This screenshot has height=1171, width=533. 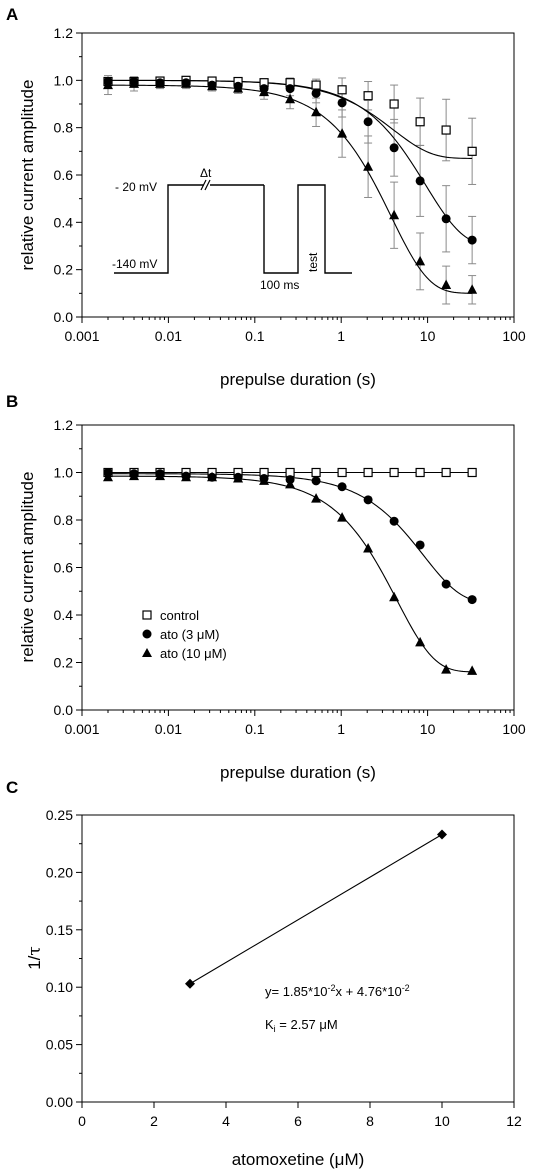 What do you see at coordinates (68, 567) in the screenshot?
I see `panel-b-y-axis: 0.0 0.2 0.4 0.6 0.8 1.0 1.2` at bounding box center [68, 567].